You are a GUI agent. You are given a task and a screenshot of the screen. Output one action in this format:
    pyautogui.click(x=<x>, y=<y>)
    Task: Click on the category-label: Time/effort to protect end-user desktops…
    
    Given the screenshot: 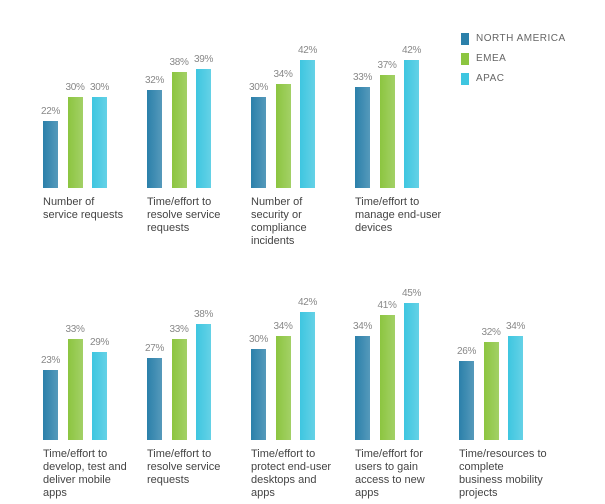 What is the action you would take?
    pyautogui.click(x=291, y=473)
    